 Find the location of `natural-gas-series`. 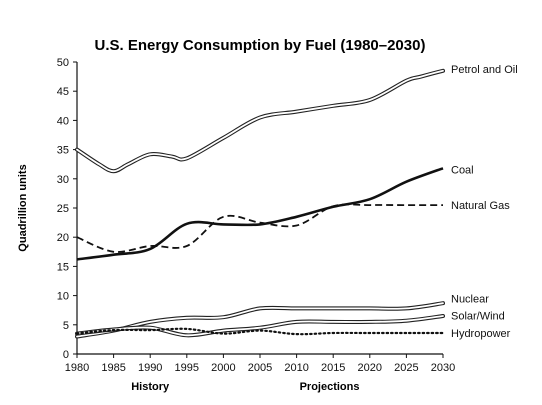

natural-gas-series is located at coordinates (259, 228).